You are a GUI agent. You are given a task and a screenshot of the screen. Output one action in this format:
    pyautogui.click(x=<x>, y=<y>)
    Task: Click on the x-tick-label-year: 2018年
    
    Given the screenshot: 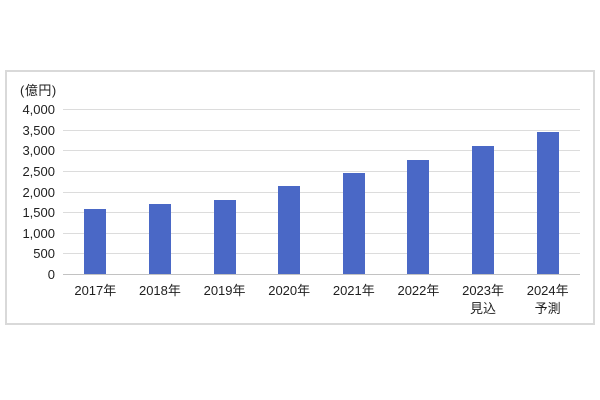 What is the action you would take?
    pyautogui.click(x=159, y=290)
    